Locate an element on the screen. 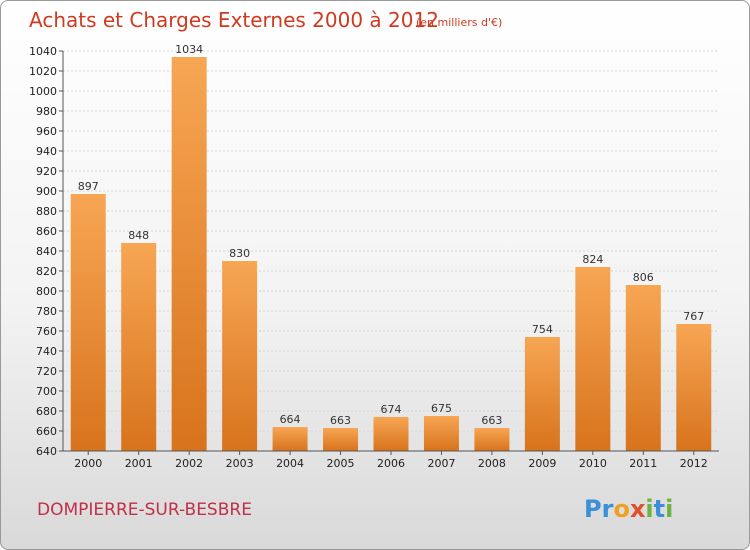  bar-2010 is located at coordinates (593, 359).